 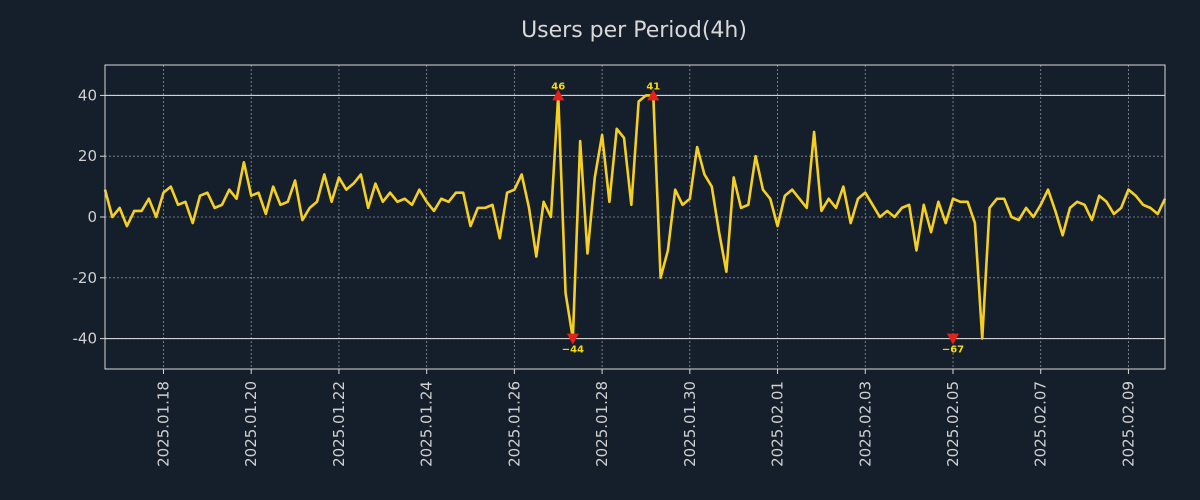 I want to click on y-axis-ticks: -40 -20 0 20 40, so click(x=89, y=217).